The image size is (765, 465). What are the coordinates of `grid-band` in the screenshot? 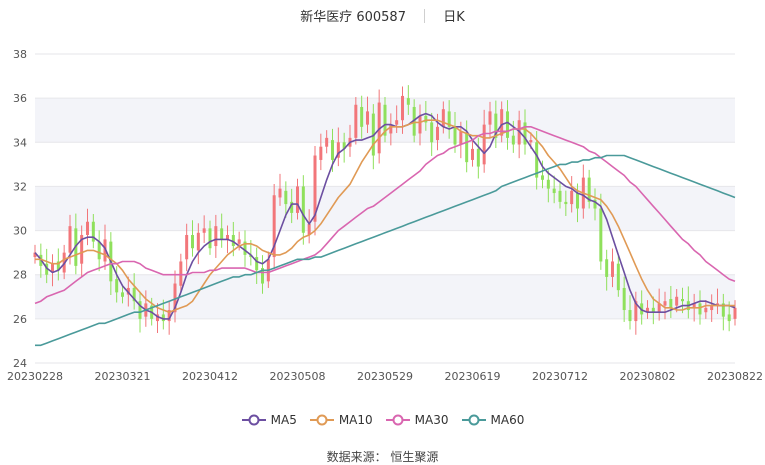 It's located at (385, 208).